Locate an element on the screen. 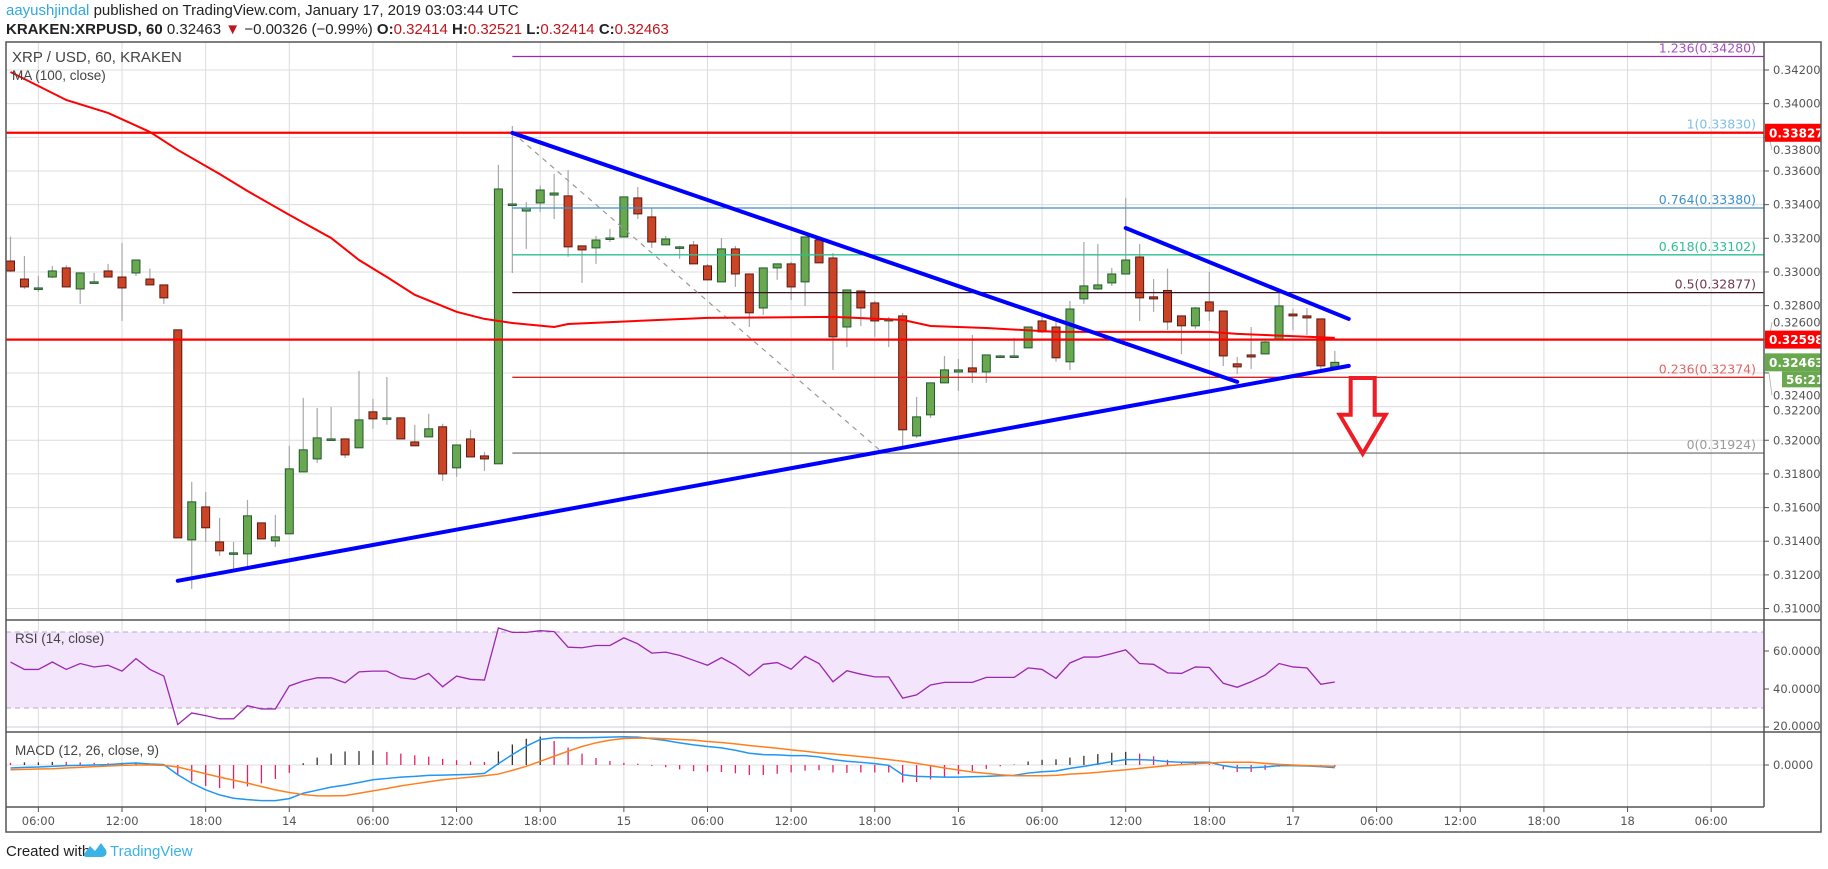 The height and width of the screenshot is (869, 1828). rsi-legend: RSI (14, close) is located at coordinates (59, 638).